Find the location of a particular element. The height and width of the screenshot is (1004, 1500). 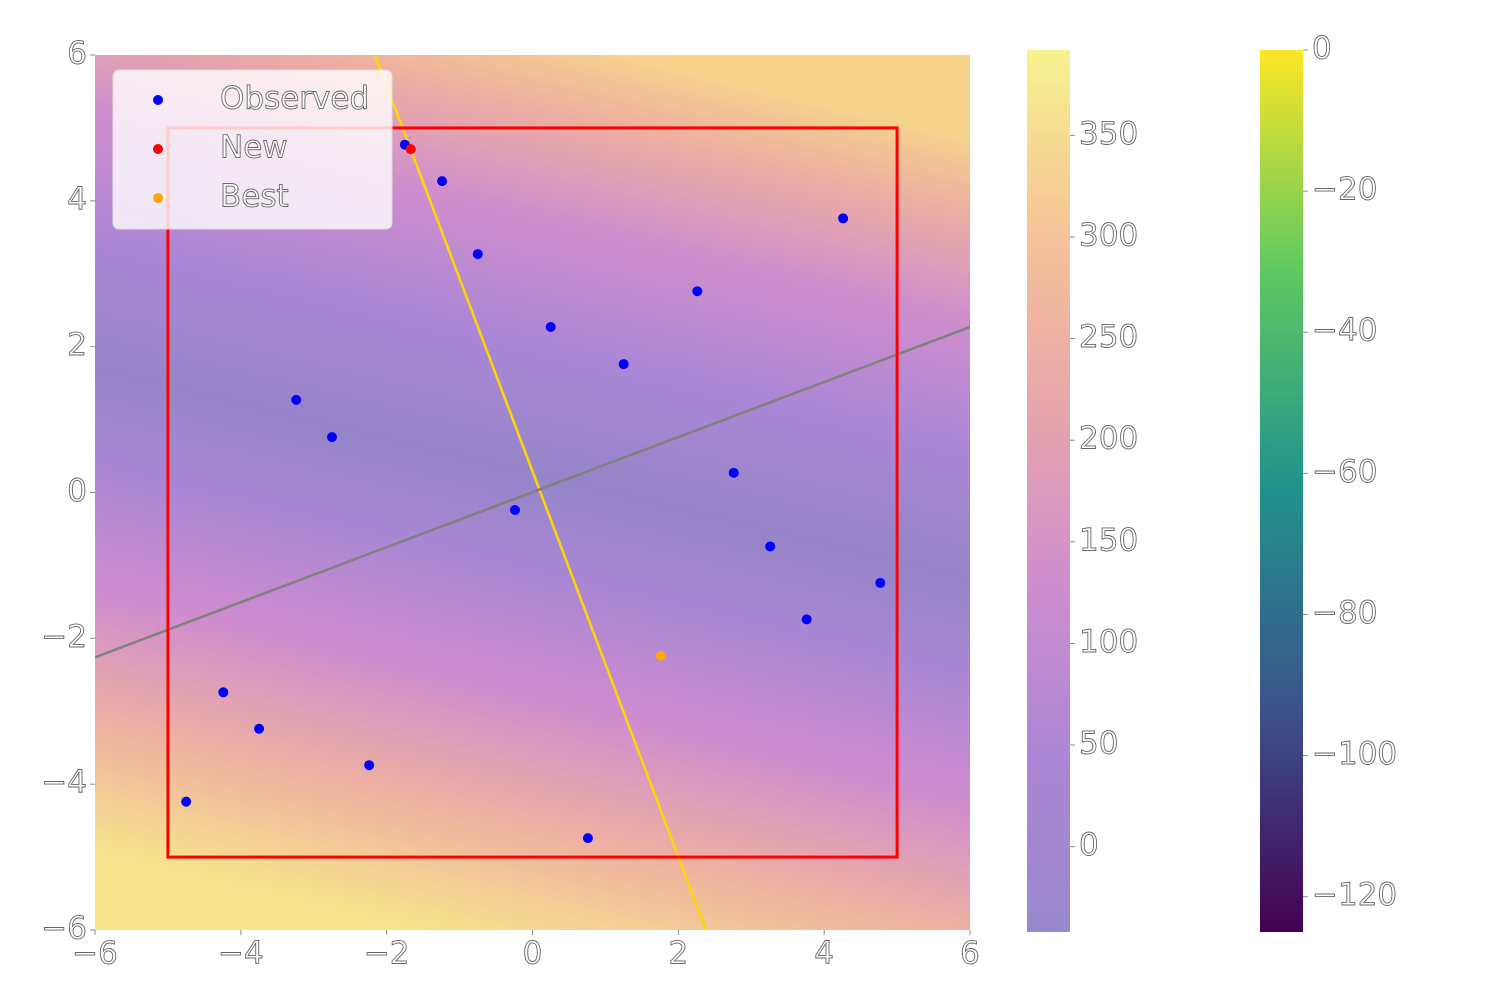

legend-box is located at coordinates (252, 149).